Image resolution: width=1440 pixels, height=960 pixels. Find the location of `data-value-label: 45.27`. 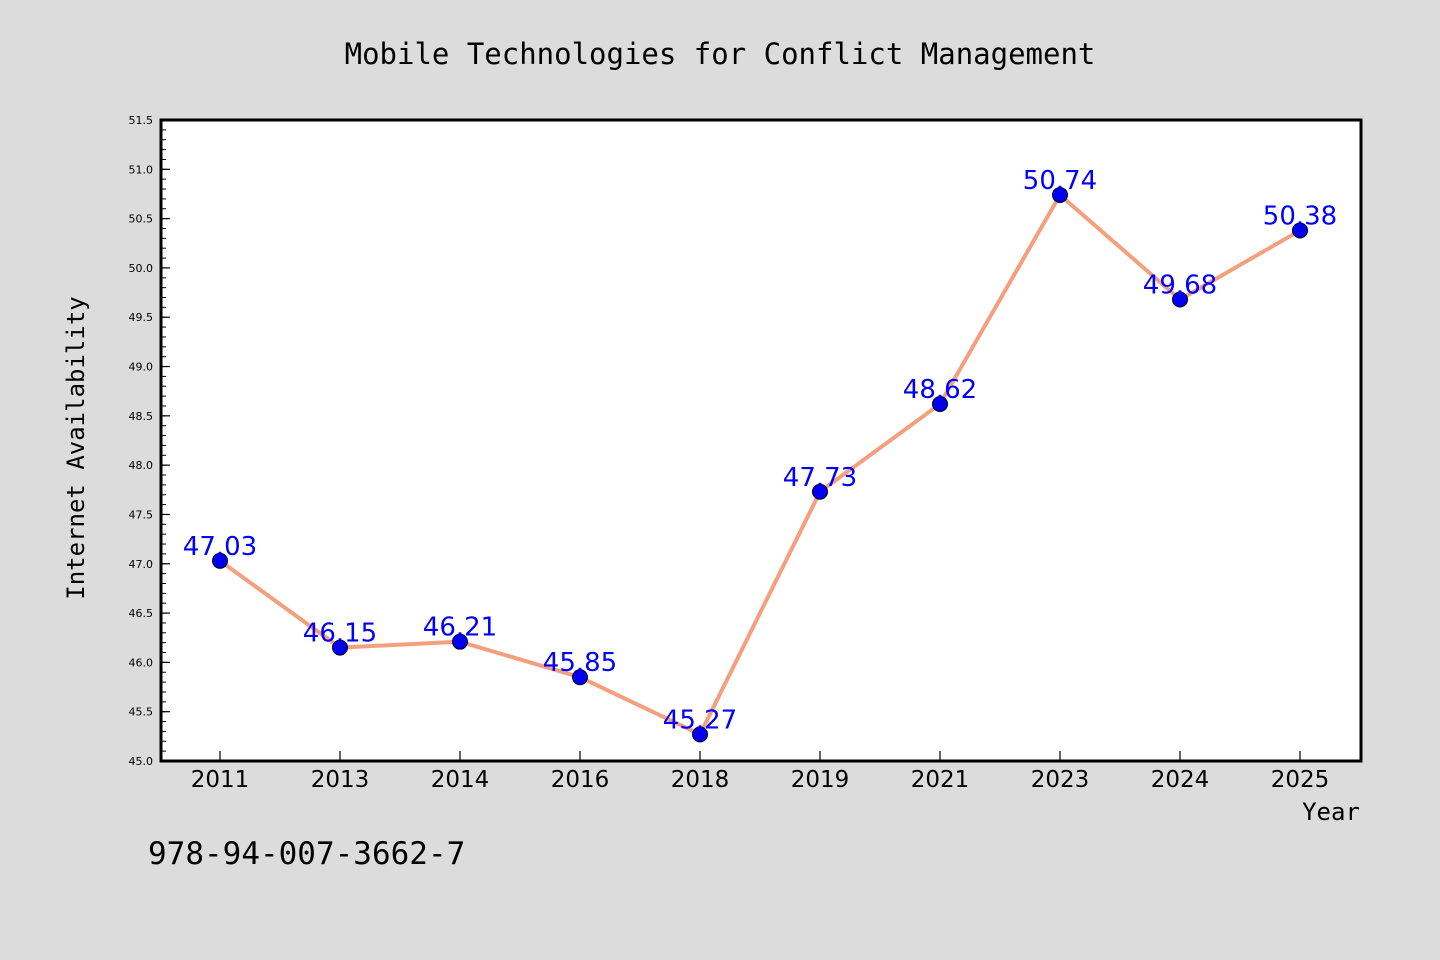

data-value-label: 45.27 is located at coordinates (700, 720).